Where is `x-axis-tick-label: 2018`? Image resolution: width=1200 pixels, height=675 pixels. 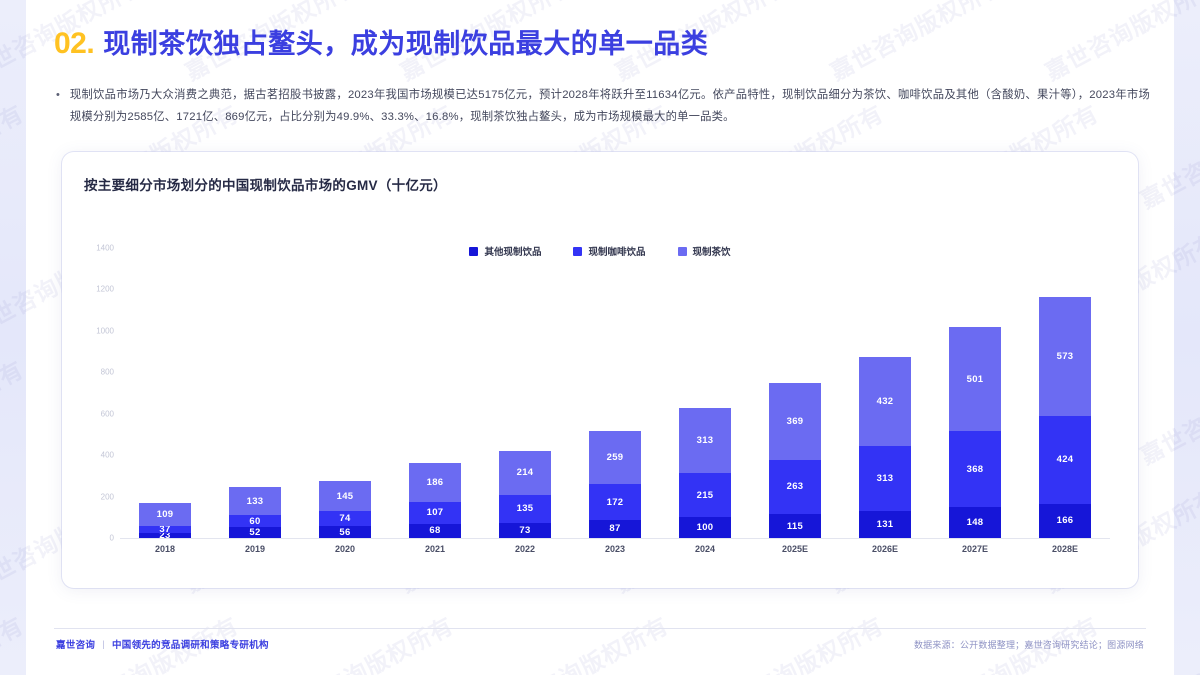 x-axis-tick-label: 2018 is located at coordinates (165, 549).